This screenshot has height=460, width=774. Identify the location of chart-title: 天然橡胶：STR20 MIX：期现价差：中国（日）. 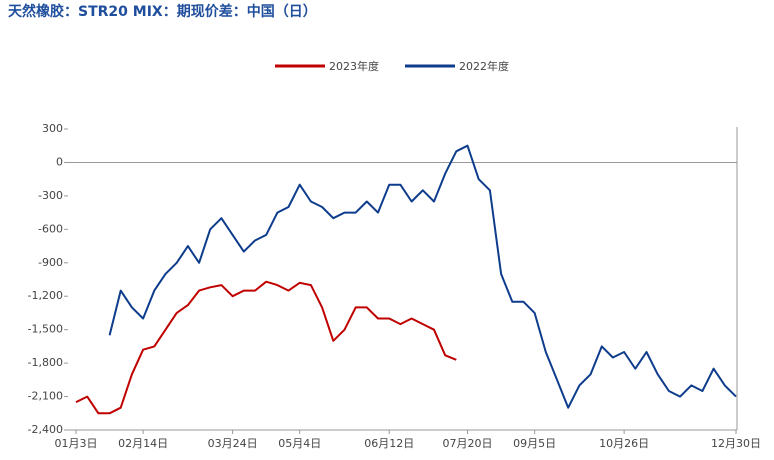
(162, 11).